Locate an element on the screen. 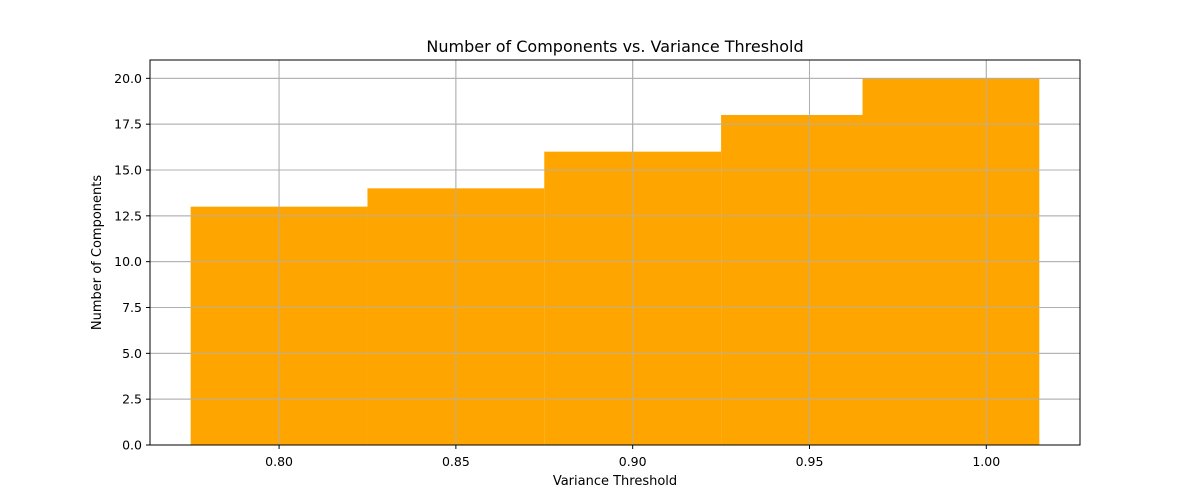 This screenshot has width=1200, height=500. y-tick-label: 7.5 is located at coordinates (132, 307).